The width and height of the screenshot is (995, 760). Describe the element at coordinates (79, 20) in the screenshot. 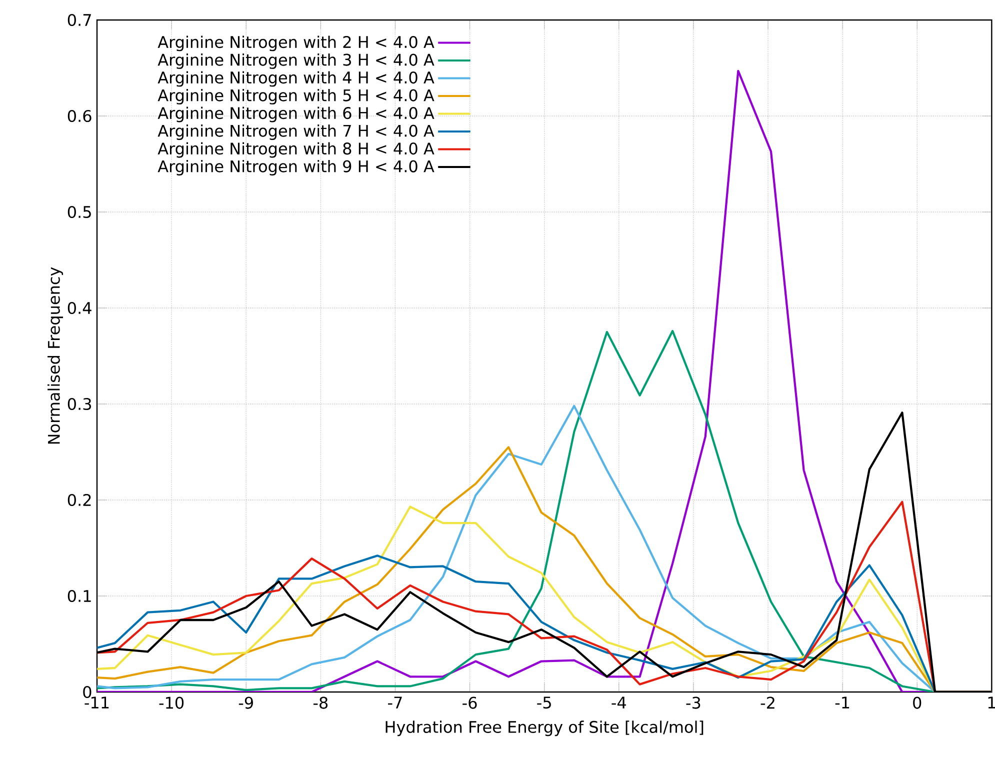

I see `y-tick-label: 0.7` at that location.